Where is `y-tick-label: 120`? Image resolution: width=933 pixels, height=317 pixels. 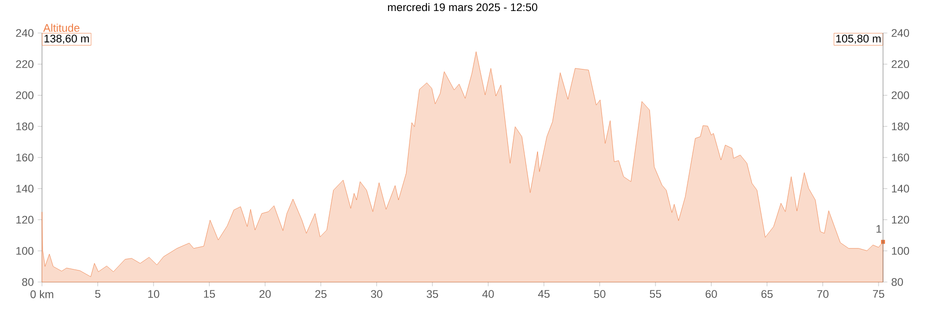
y-tick-label: 120 is located at coordinates (25, 220).